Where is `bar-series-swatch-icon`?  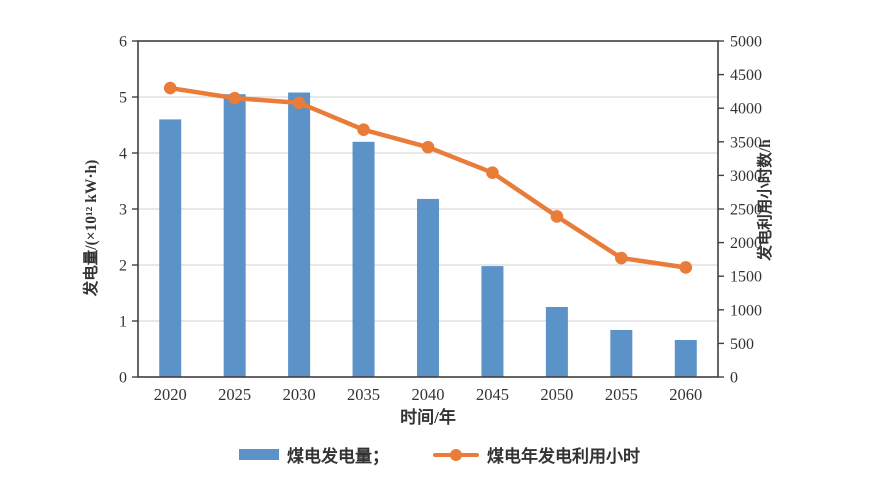 bar-series-swatch-icon is located at coordinates (259, 454).